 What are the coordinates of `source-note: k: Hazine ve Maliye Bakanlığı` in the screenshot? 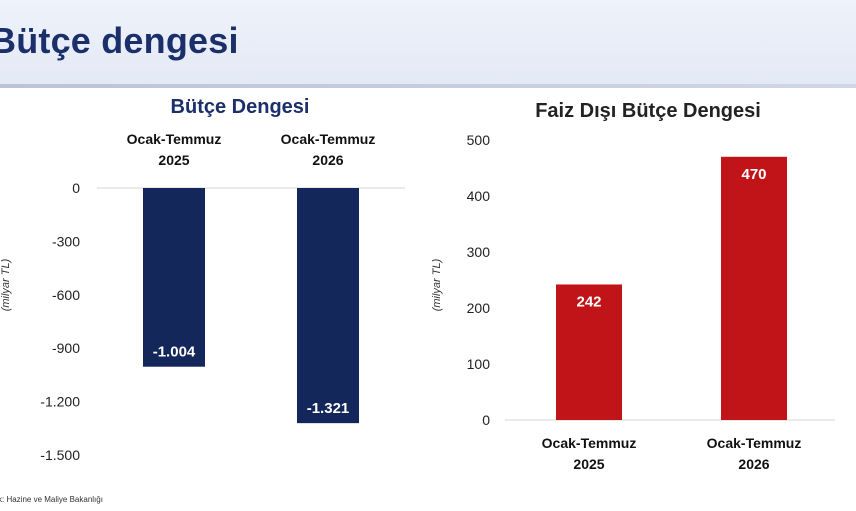 It's located at (51, 499).